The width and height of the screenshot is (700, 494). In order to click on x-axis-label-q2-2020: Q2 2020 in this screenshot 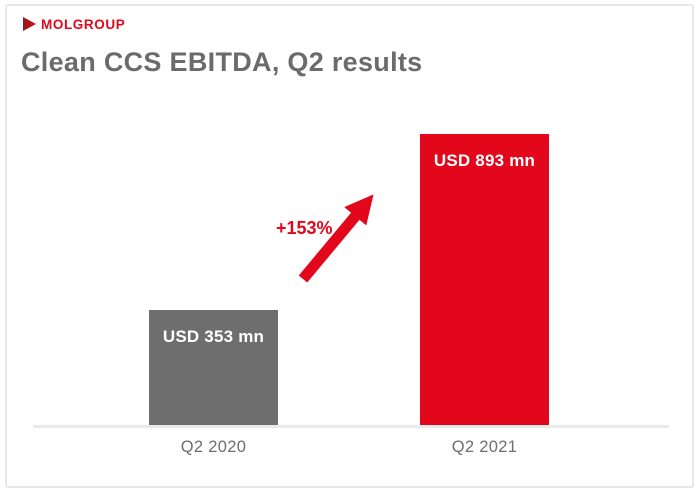, I will do `click(213, 447)`.